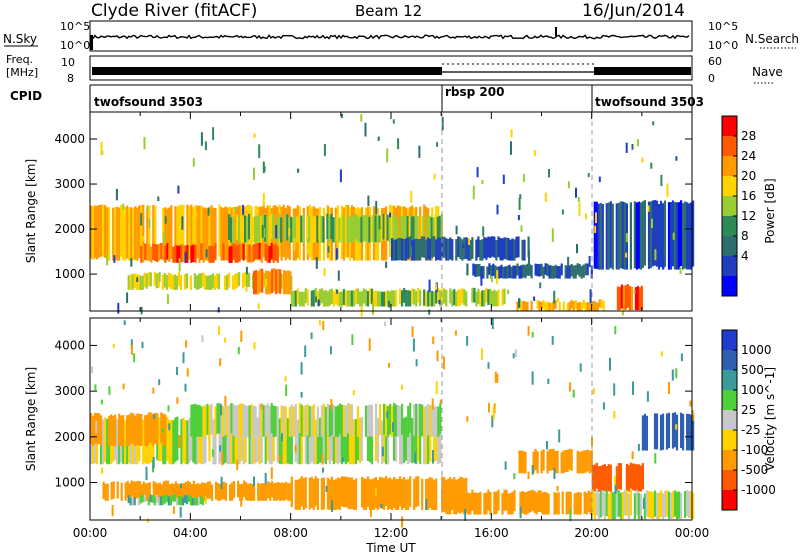  I want to click on cpid-segment-1: twofsound 3503, so click(148, 102).